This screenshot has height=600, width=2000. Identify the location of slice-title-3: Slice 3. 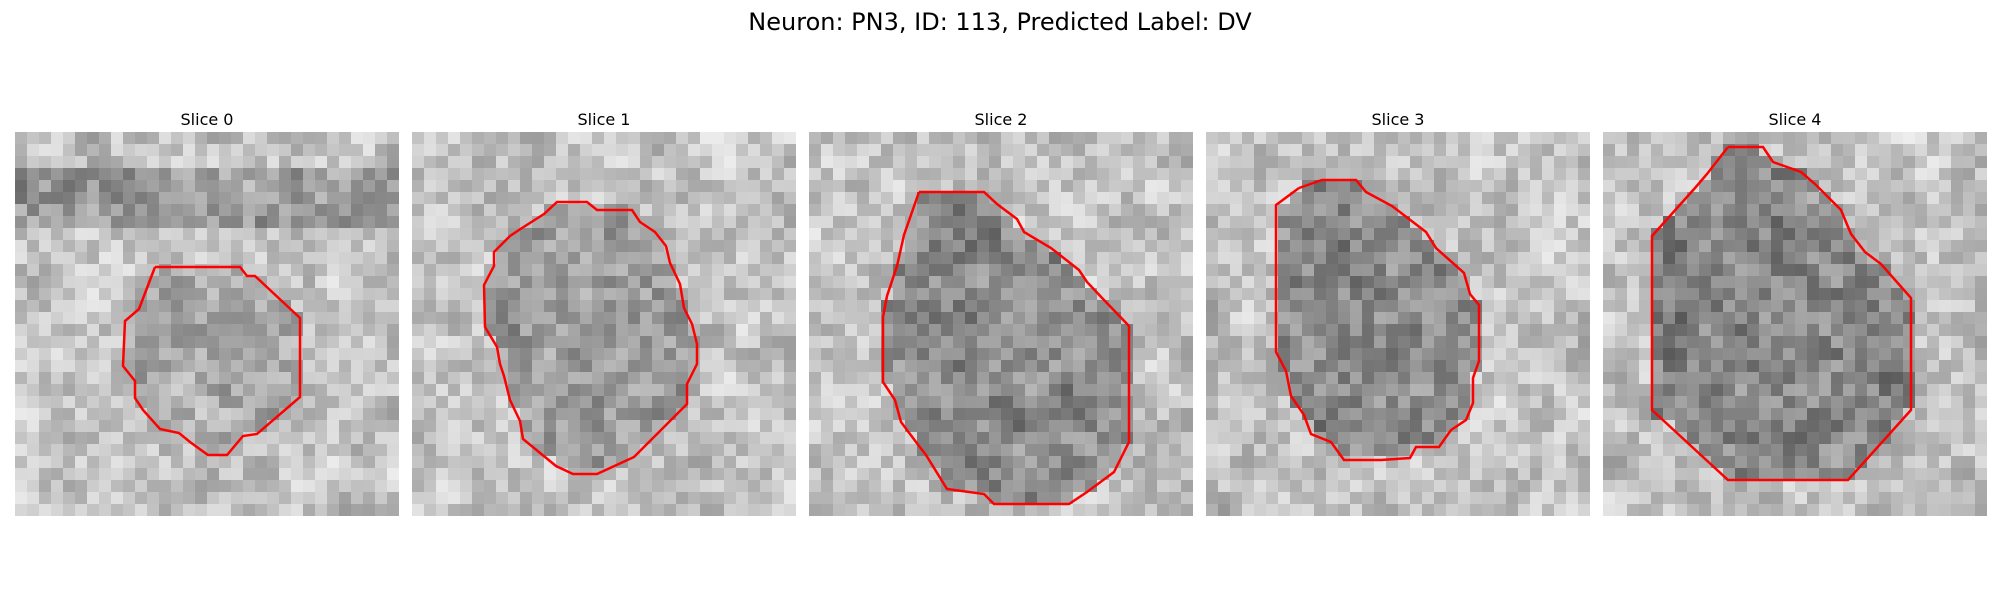
(1398, 119).